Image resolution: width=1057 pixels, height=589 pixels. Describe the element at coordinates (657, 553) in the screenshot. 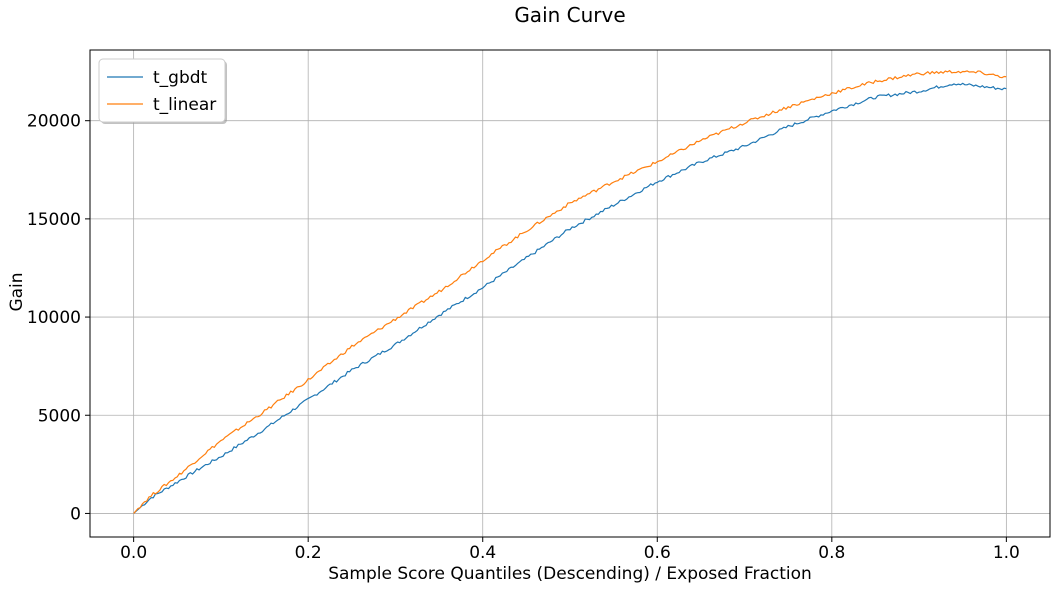

I see `x-tick-label: 0.6` at that location.